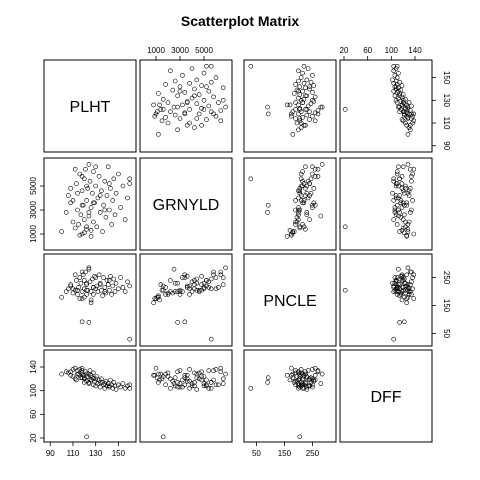 This screenshot has width=480, height=480. I want to click on x-tick-label: 60, so click(367, 50).